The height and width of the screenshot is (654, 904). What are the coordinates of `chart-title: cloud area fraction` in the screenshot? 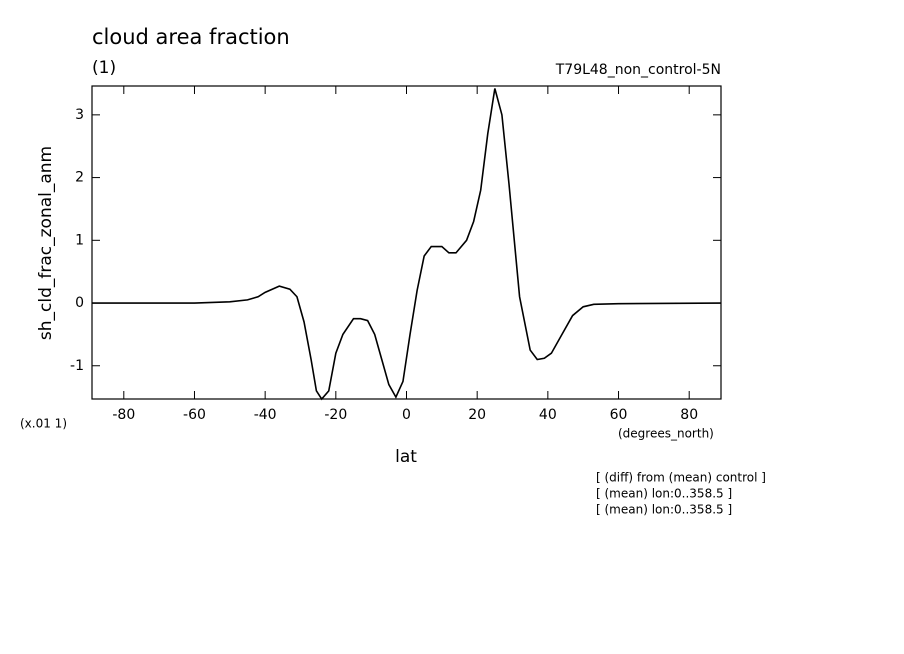 It's located at (191, 37).